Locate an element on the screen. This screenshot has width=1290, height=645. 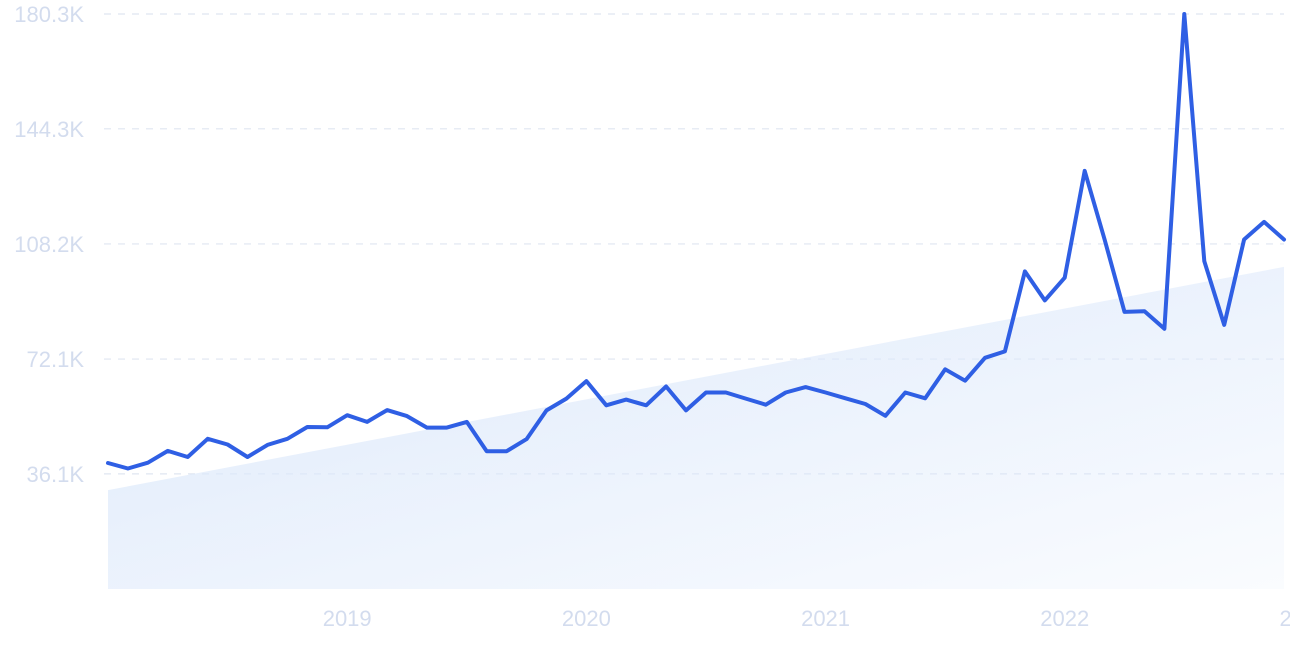
x-tick-label: 2022 is located at coordinates (1064, 618).